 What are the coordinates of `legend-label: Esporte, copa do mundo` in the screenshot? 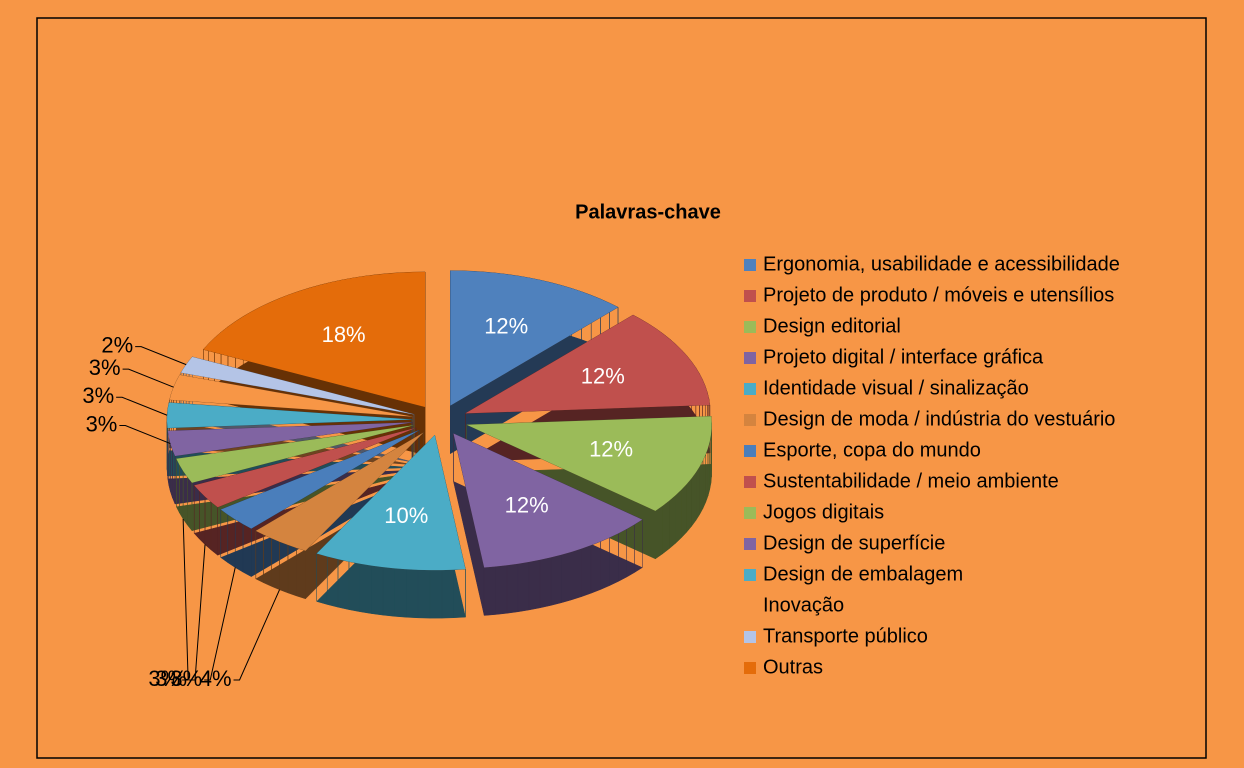 It's located at (872, 450).